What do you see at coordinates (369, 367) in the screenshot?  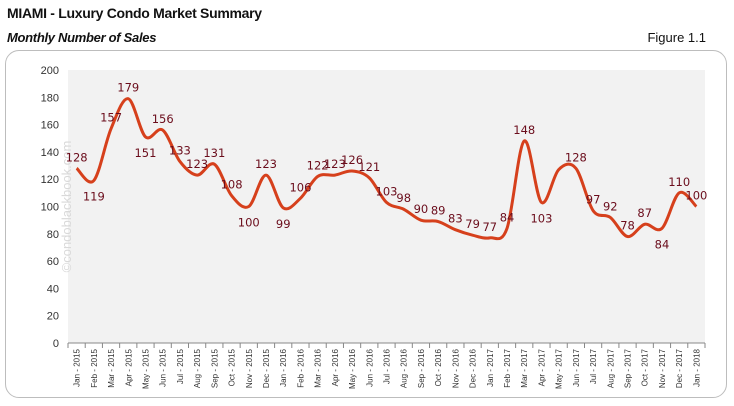 I see `x-tick-label: Jun - 2016` at bounding box center [369, 367].